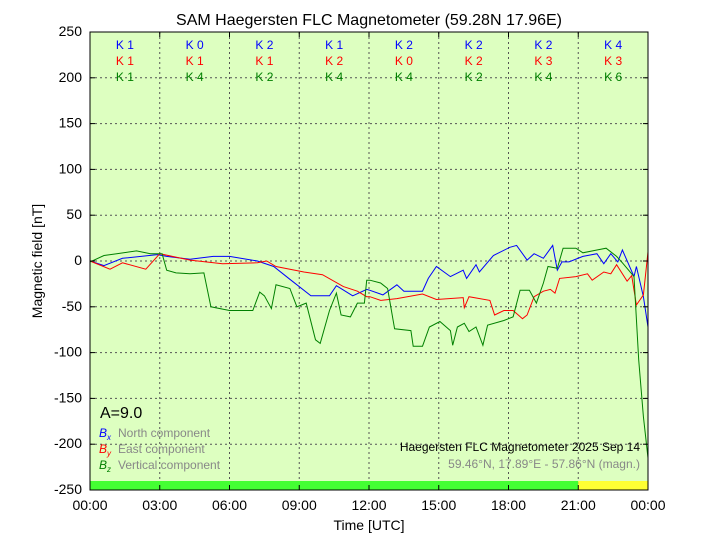 The width and height of the screenshot is (720, 545). What do you see at coordinates (613, 77) in the screenshot?
I see `k-index-bz: K 6` at bounding box center [613, 77].